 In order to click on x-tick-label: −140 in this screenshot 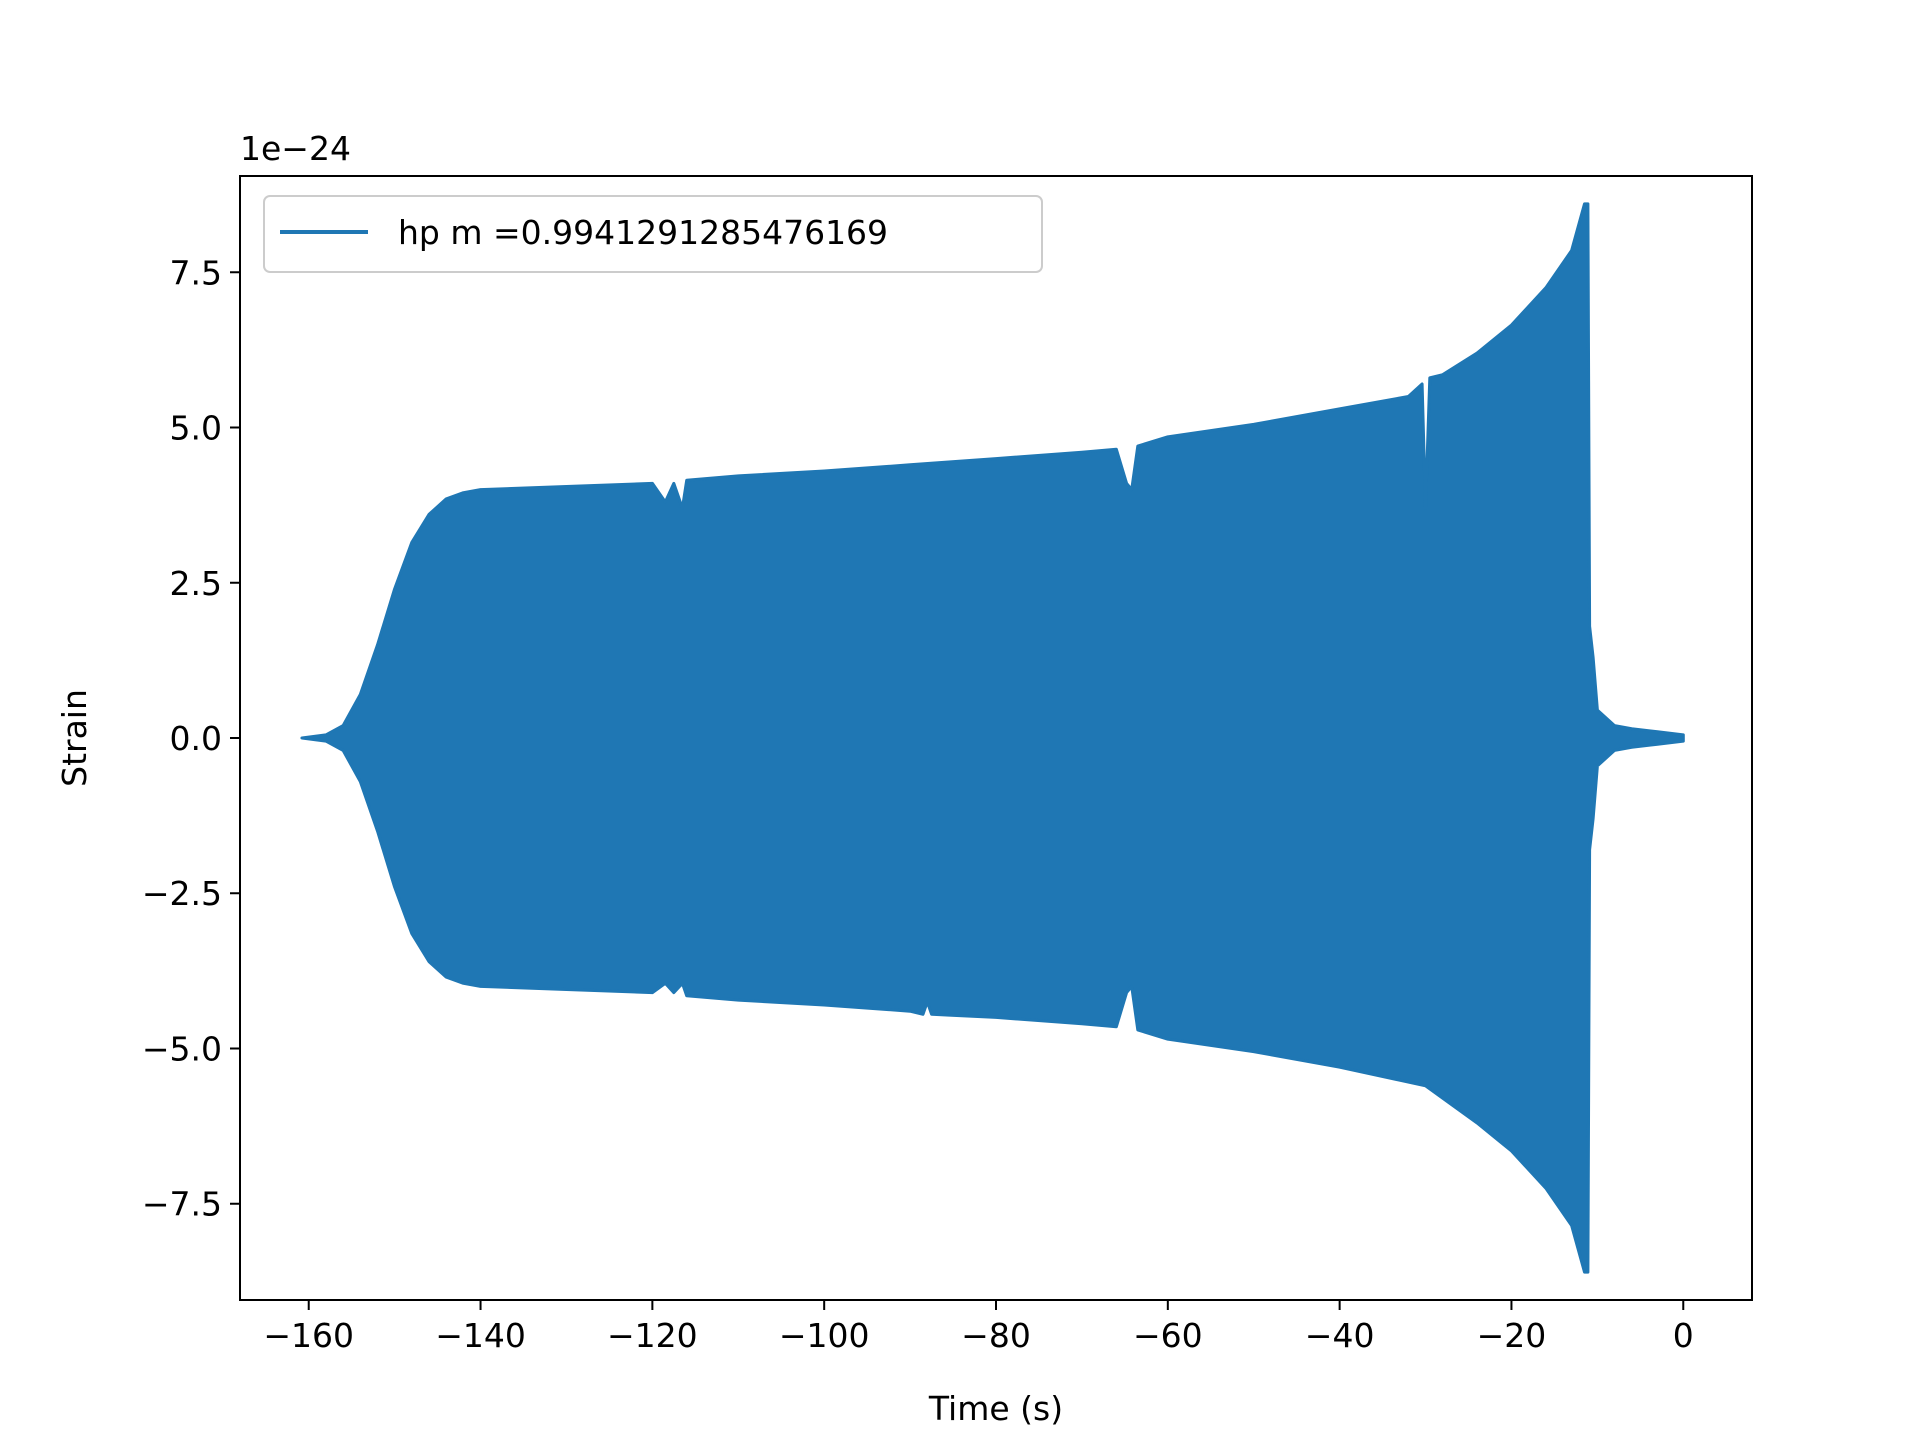, I will do `click(480, 1335)`.